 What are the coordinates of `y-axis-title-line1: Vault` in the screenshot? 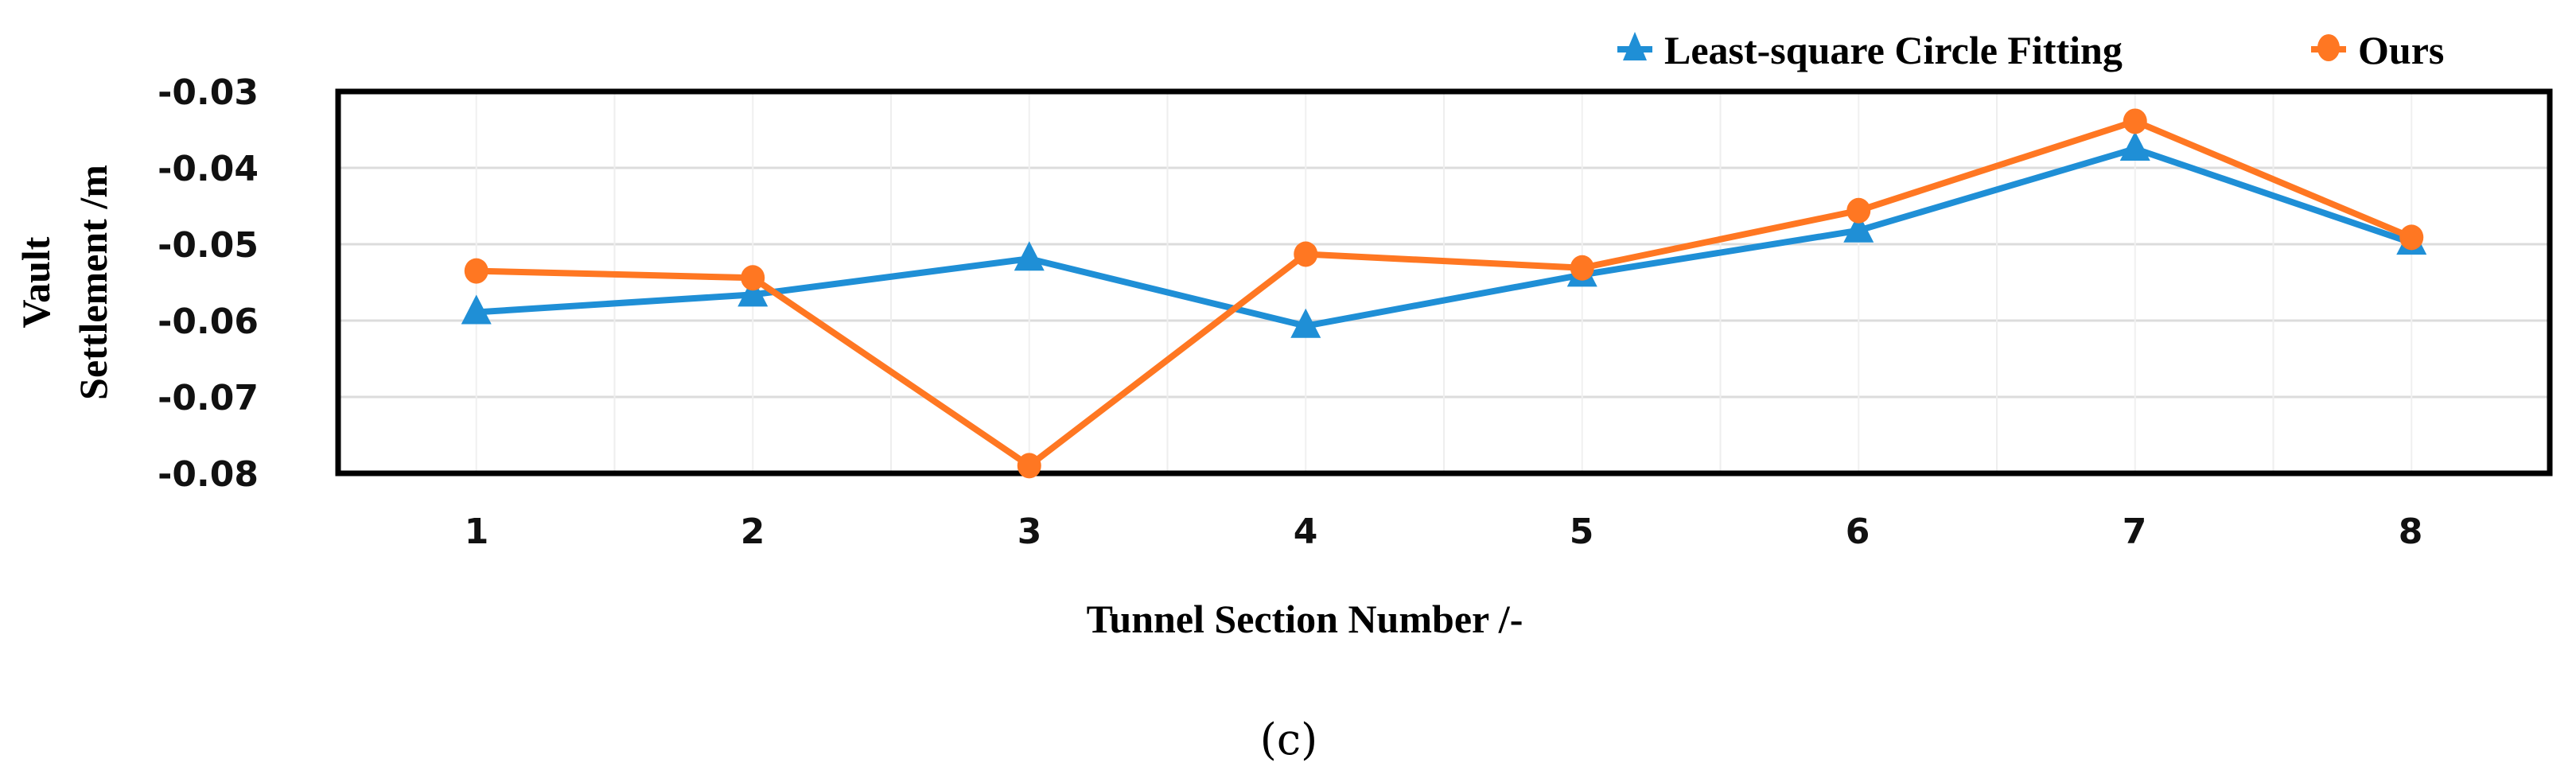 It's located at (36, 282).